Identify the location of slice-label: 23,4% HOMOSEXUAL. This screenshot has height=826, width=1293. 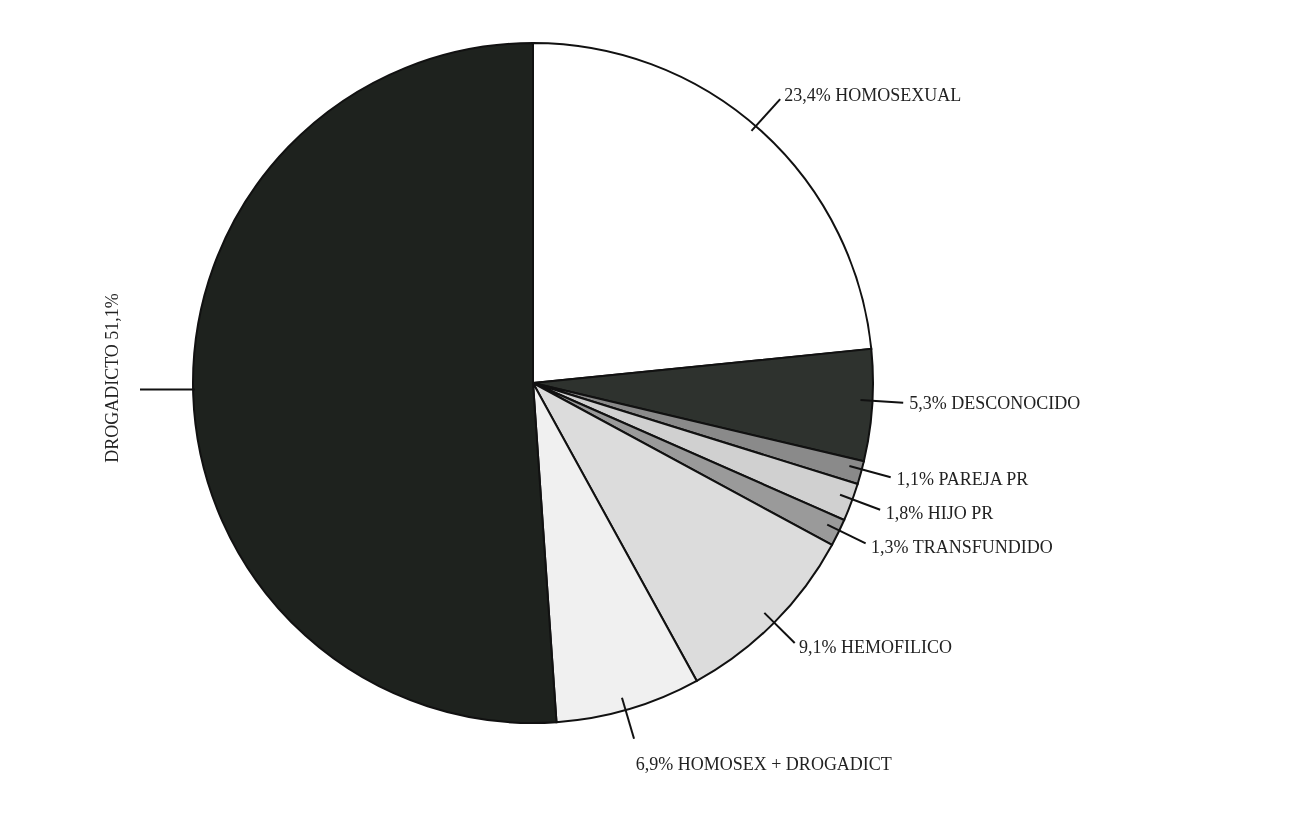
(873, 94).